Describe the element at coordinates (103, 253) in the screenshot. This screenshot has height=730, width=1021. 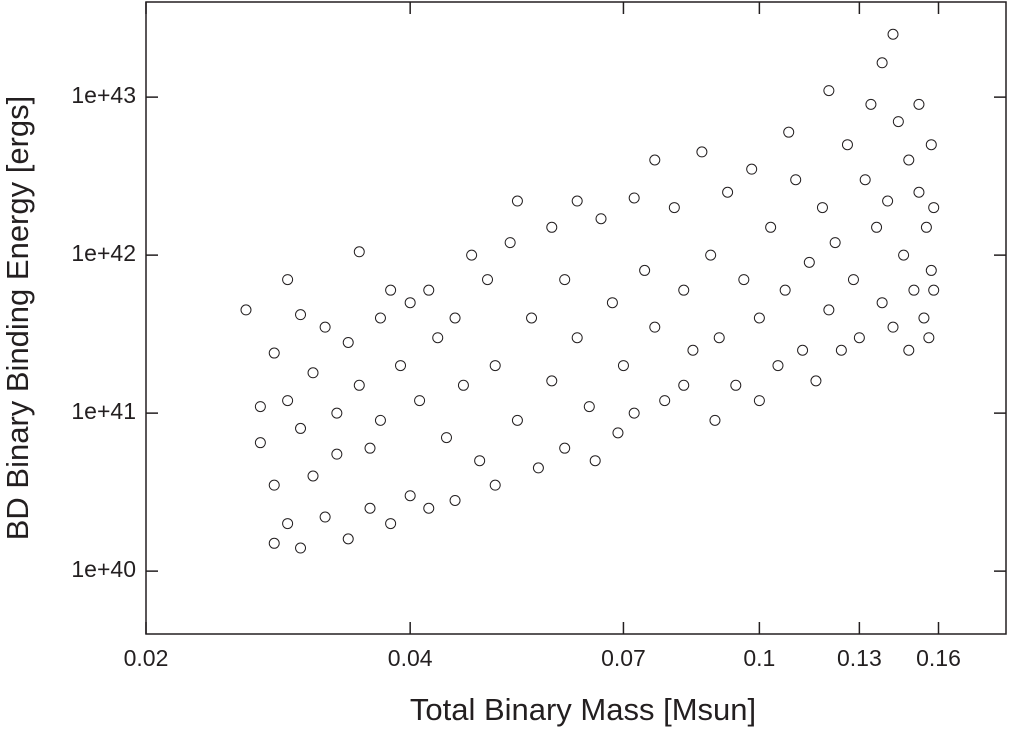
I see `y-tick-label: 1e+42` at that location.